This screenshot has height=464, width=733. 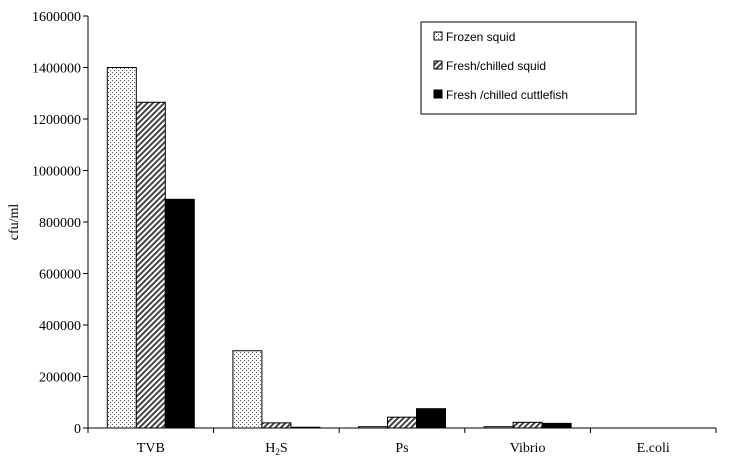 I want to click on y-tick-label: 600000, so click(x=60, y=275).